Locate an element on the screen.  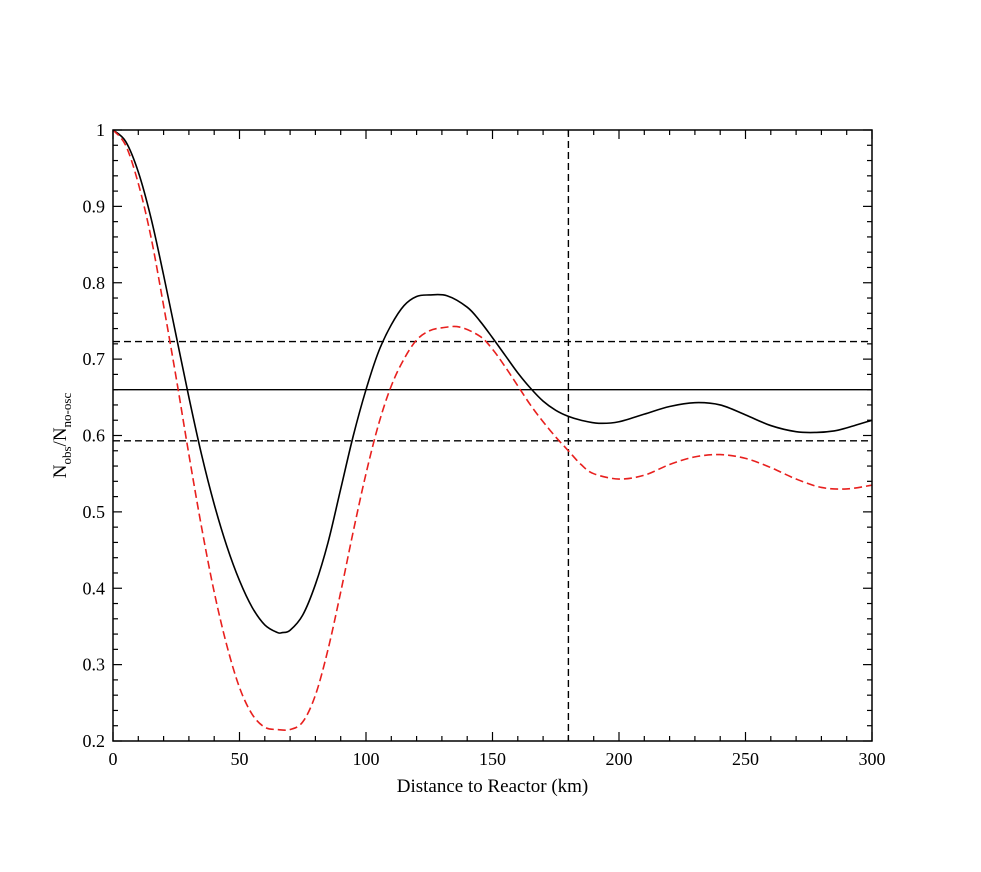
x-tick-label: 200 is located at coordinates (619, 759).